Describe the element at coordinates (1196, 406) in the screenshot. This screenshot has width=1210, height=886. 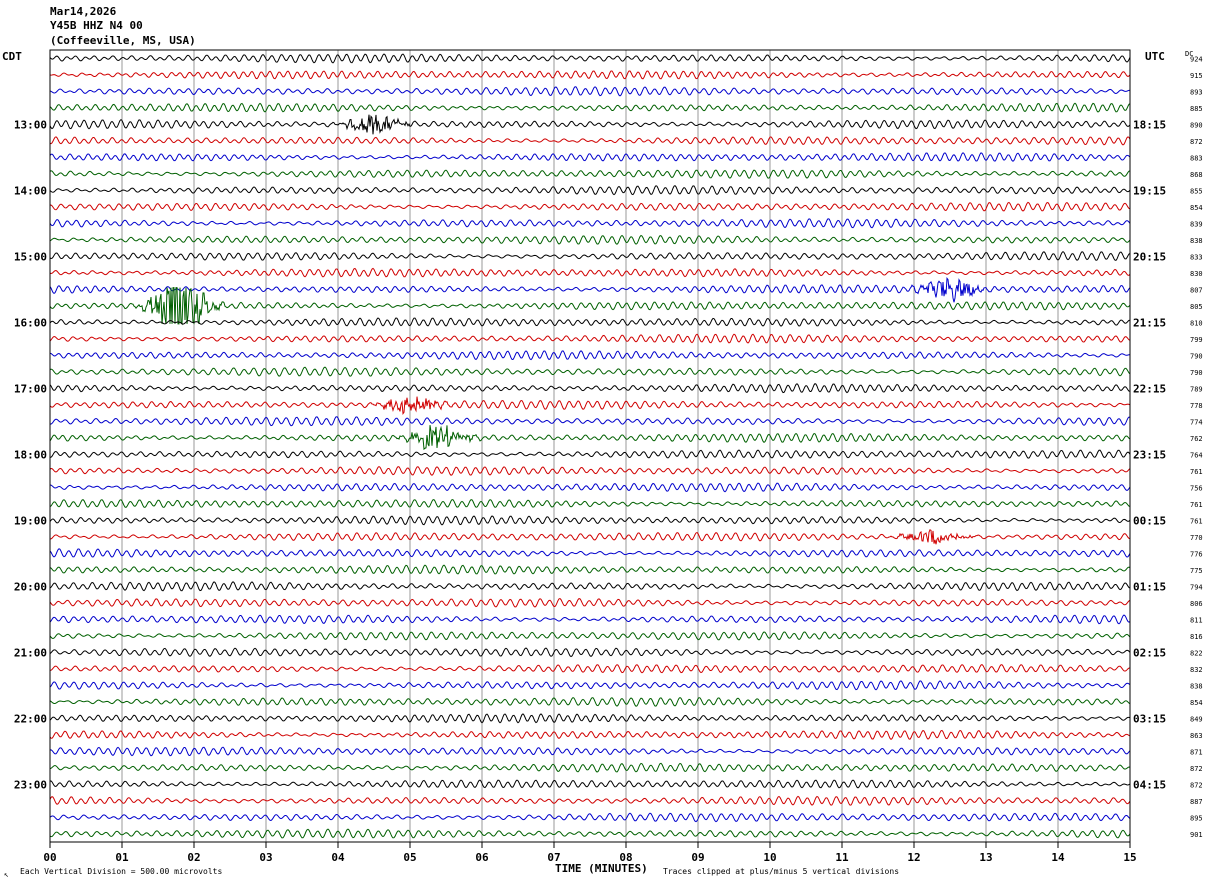
I see `dc-offset-label: 778` at that location.